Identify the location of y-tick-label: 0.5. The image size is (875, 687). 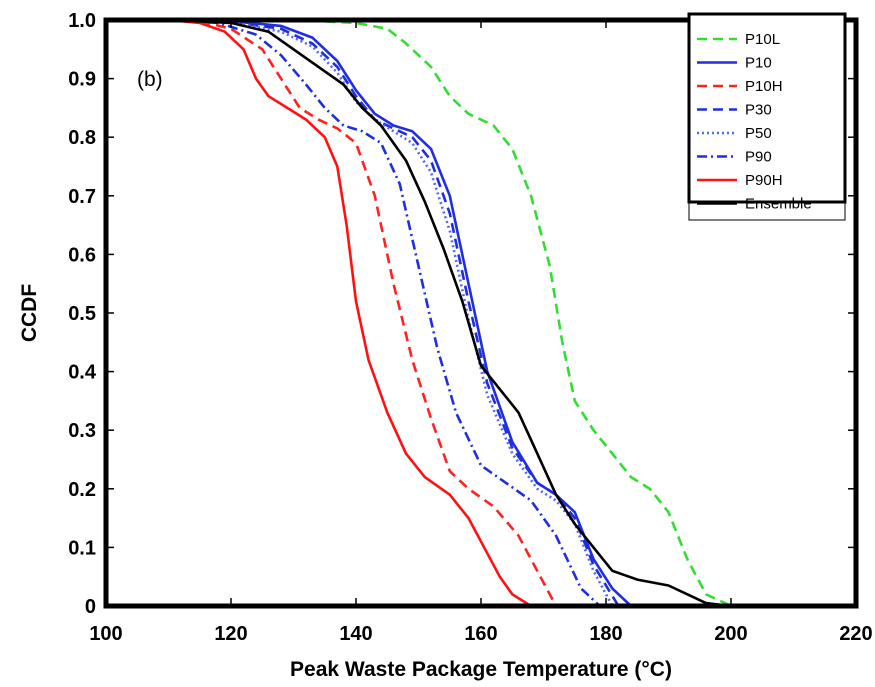
(82, 314).